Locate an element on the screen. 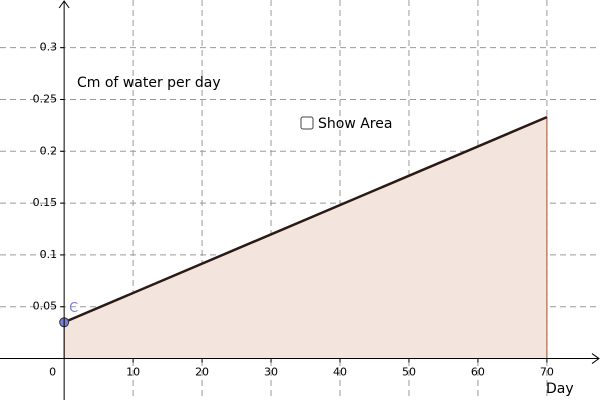 The height and width of the screenshot is (400, 600). x-tick-label: 0 is located at coordinates (52, 372).